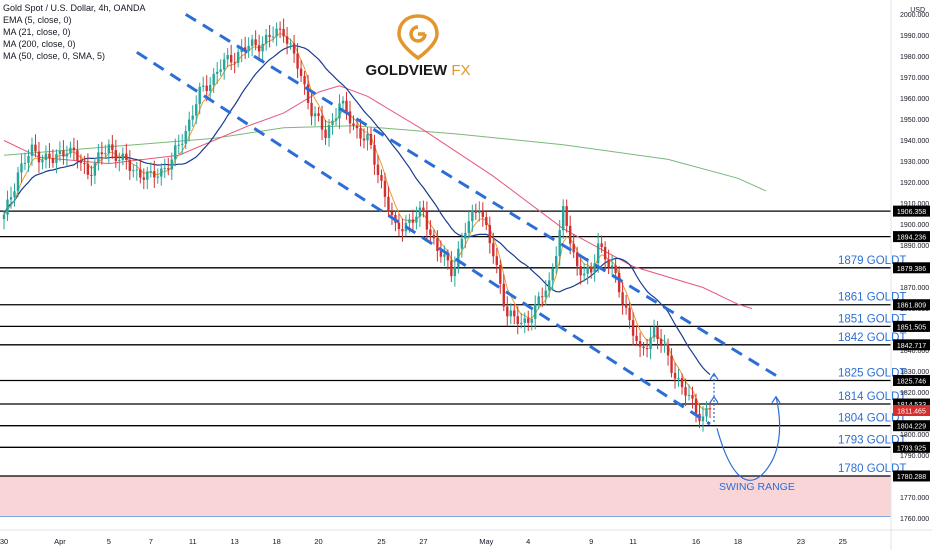 The image size is (932, 555). What do you see at coordinates (748, 438) in the screenshot?
I see `swing-path` at bounding box center [748, 438].